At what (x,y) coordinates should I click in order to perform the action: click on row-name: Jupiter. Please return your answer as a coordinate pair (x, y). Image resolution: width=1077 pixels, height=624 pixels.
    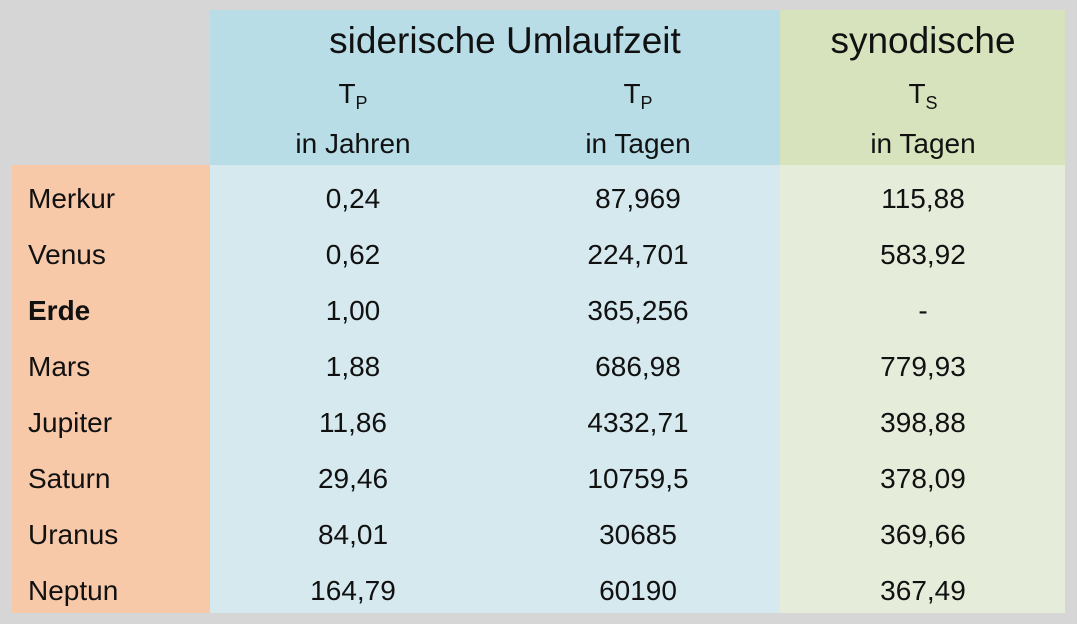
    Looking at the image, I should click on (70, 422).